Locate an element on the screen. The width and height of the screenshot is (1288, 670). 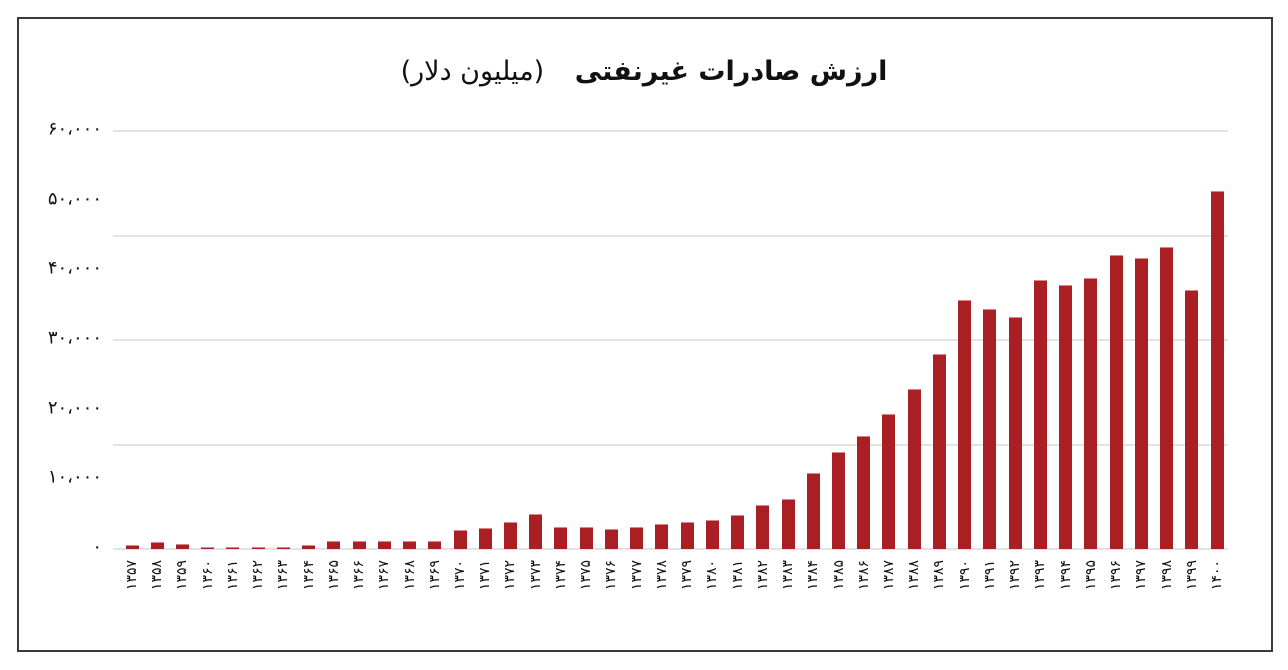
chart-title-main: ارزش صادرات غیرنفتی is located at coordinates (731, 71).